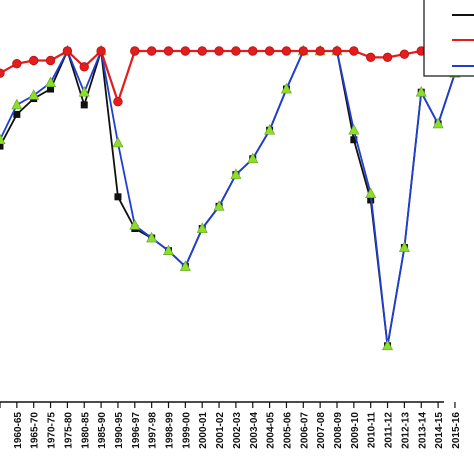 This screenshot has height=474, width=474. Describe the element at coordinates (68, 430) in the screenshot. I see `x-tick-label: 1975-80` at that location.